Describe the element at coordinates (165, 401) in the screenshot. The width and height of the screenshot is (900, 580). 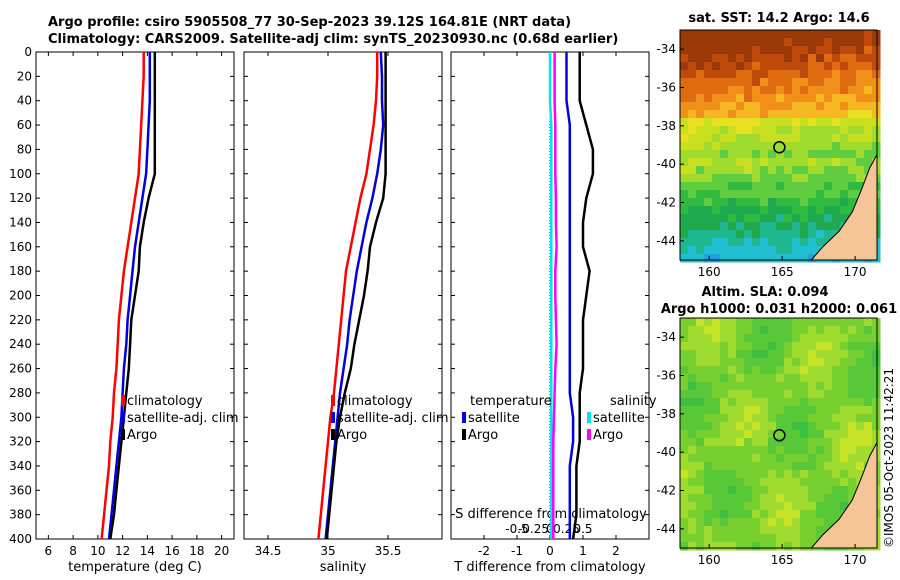
I see `temperature-legend-item-label: climatology` at that location.